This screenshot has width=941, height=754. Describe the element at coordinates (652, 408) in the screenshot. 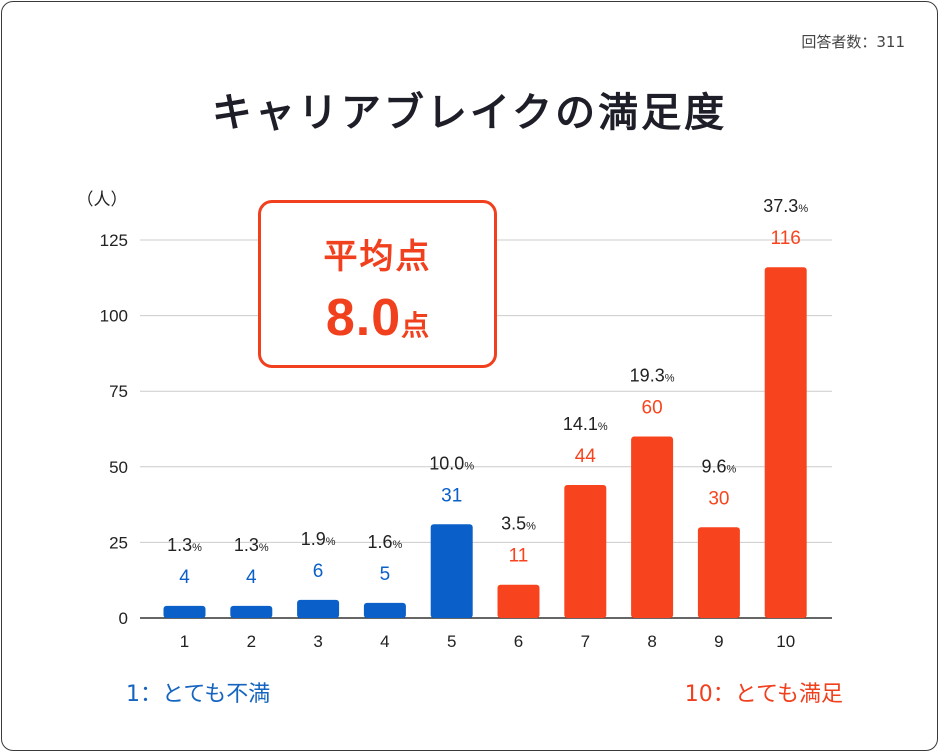

I see `bar-count-label: 60` at that location.